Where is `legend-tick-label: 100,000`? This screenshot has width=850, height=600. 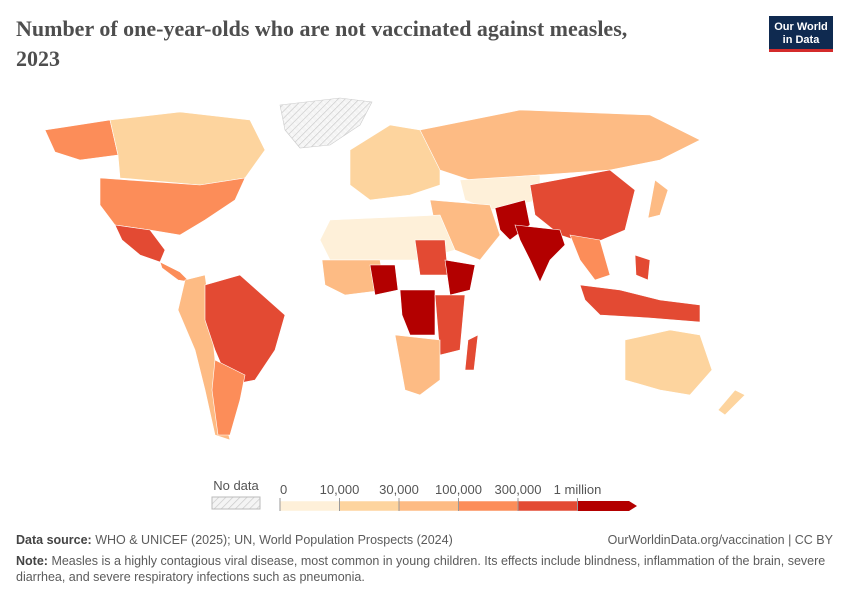
legend-tick-label: 100,000 is located at coordinates (458, 489).